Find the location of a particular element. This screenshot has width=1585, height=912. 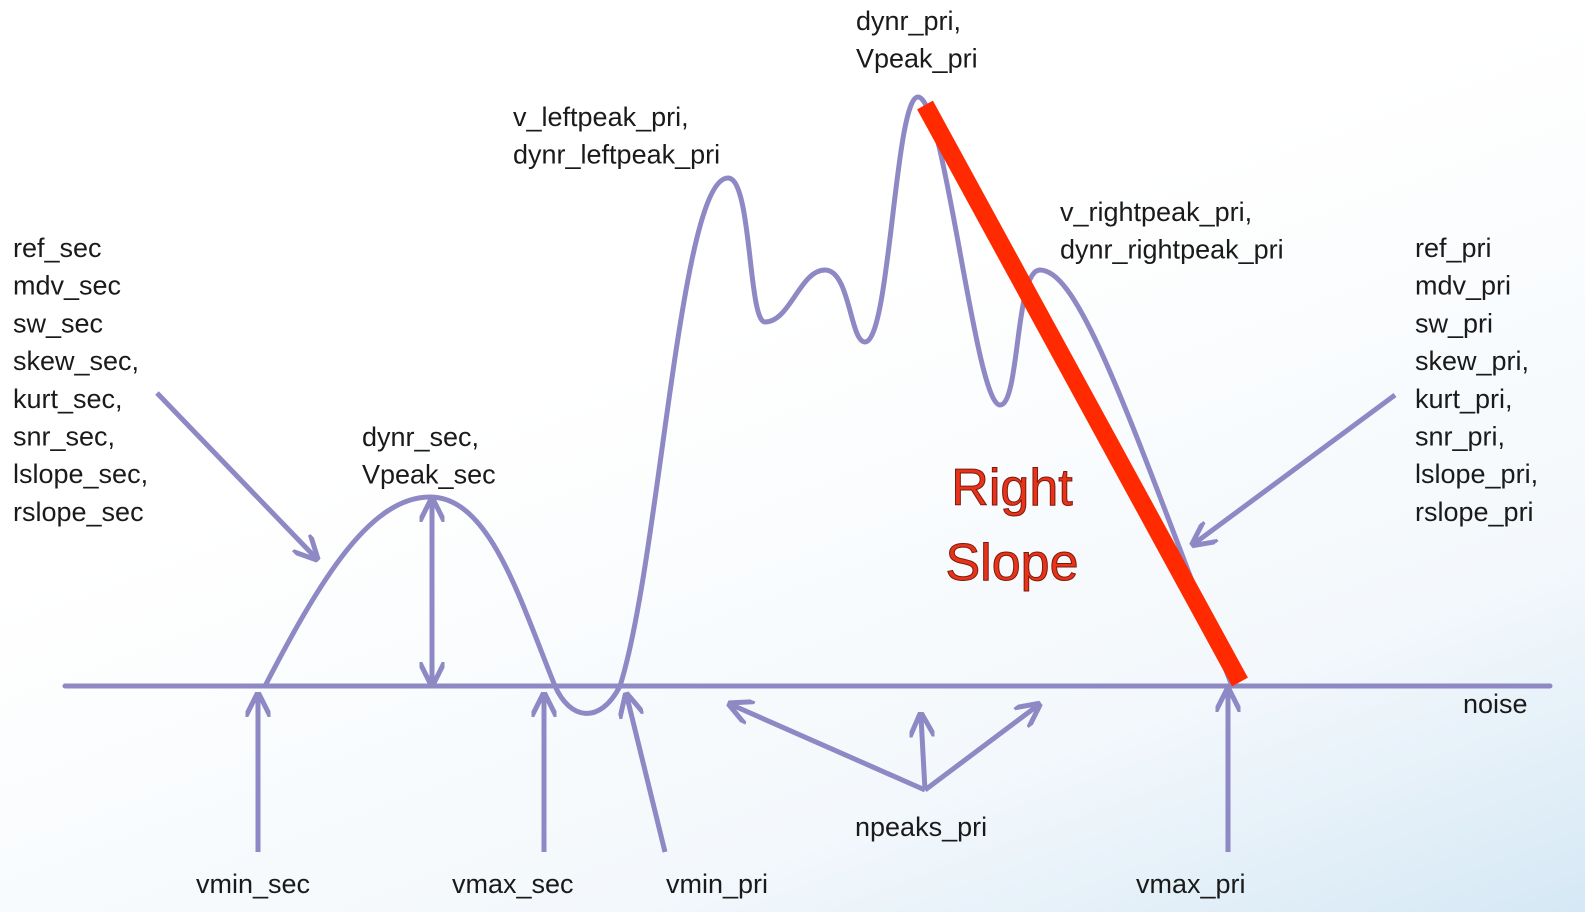

label: sw_pri is located at coordinates (1454, 323).